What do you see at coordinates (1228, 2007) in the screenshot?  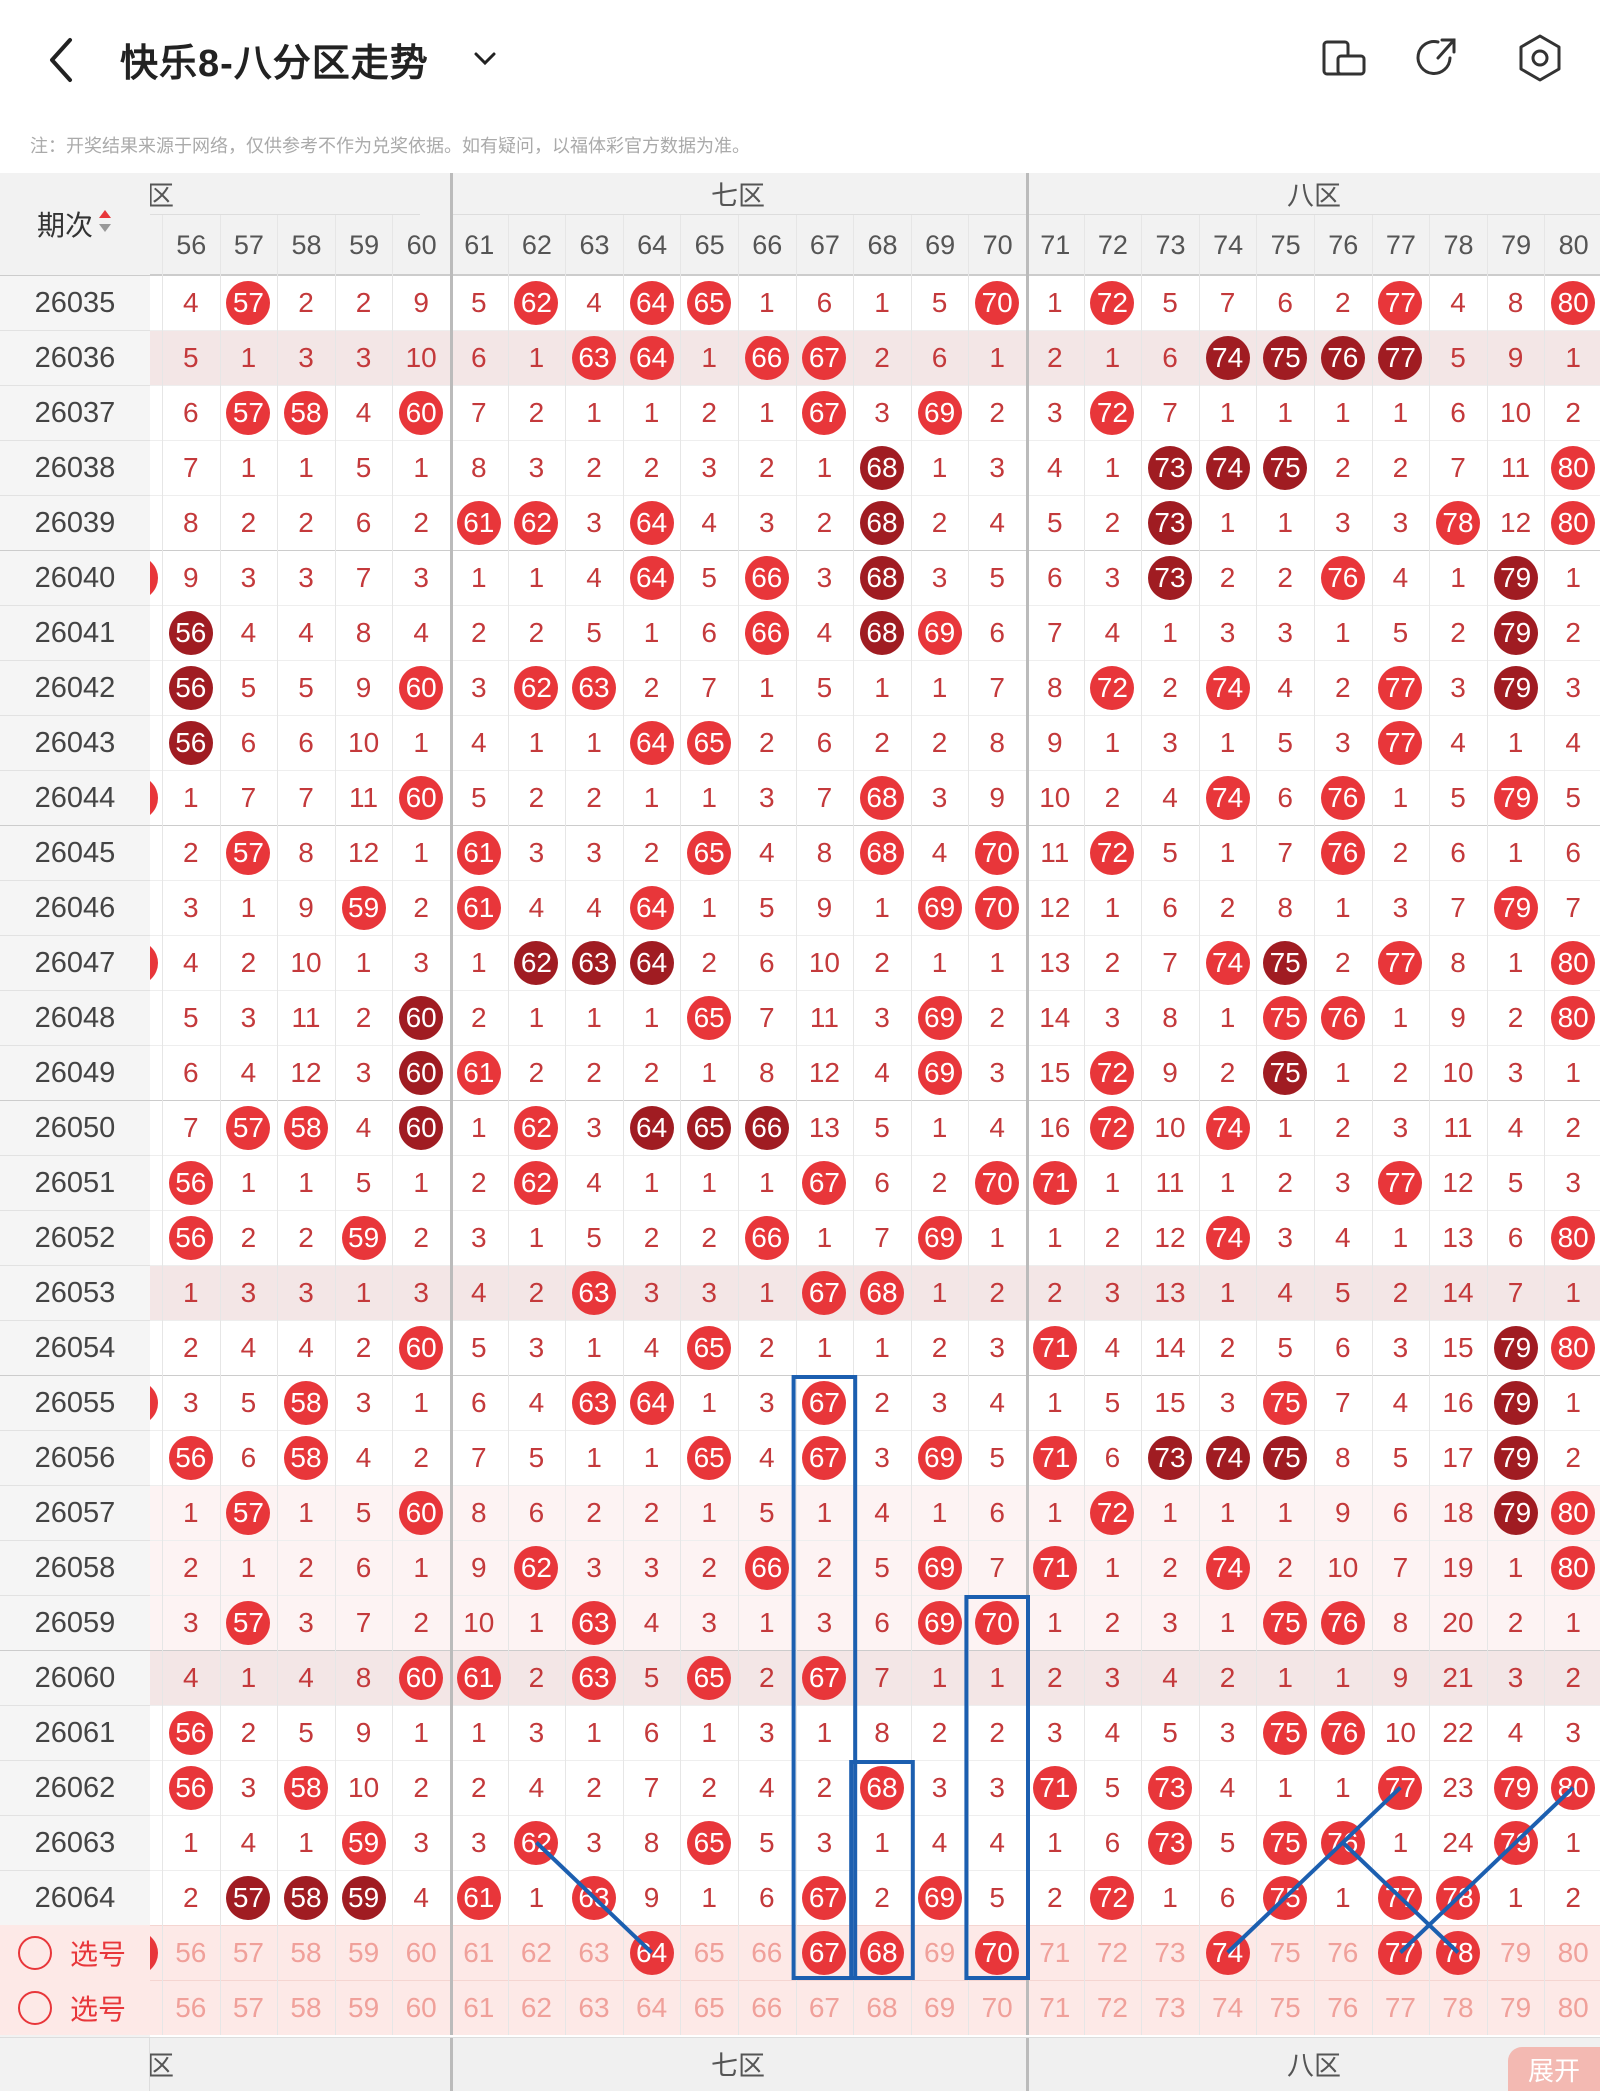 I see `selectable-number: 74` at bounding box center [1228, 2007].